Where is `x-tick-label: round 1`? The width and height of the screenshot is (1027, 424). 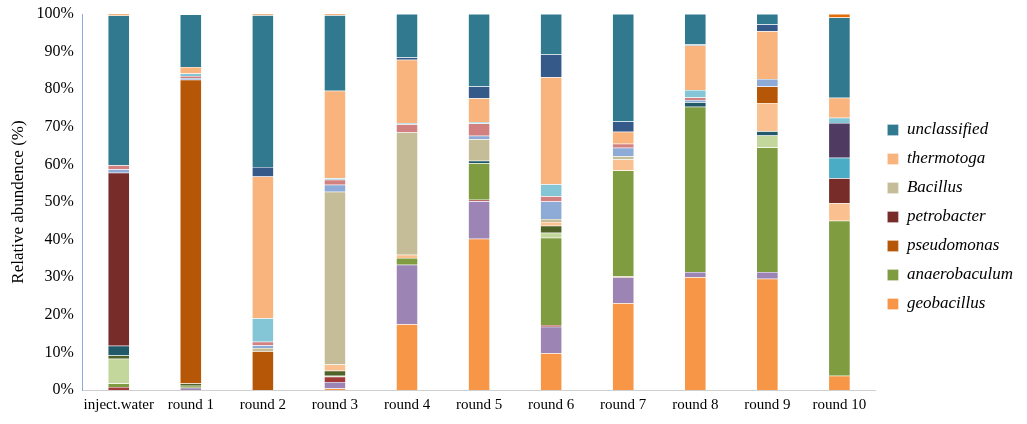 x-tick-label: round 1 is located at coordinates (190, 403).